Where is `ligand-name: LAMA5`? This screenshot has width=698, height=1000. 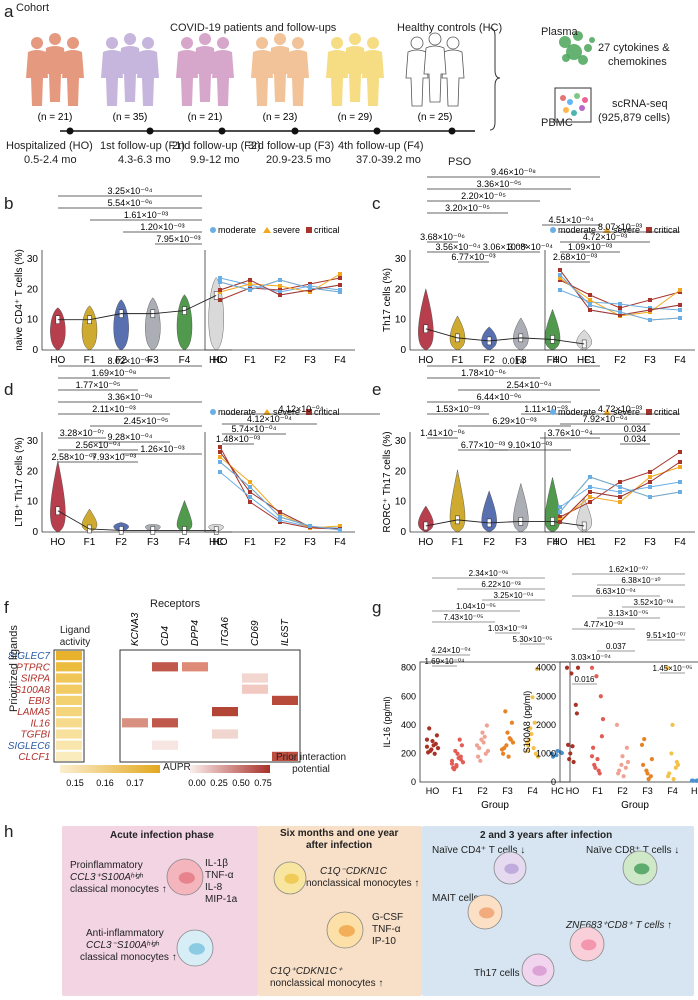 ligand-name: LAMA5 is located at coordinates (33, 712).